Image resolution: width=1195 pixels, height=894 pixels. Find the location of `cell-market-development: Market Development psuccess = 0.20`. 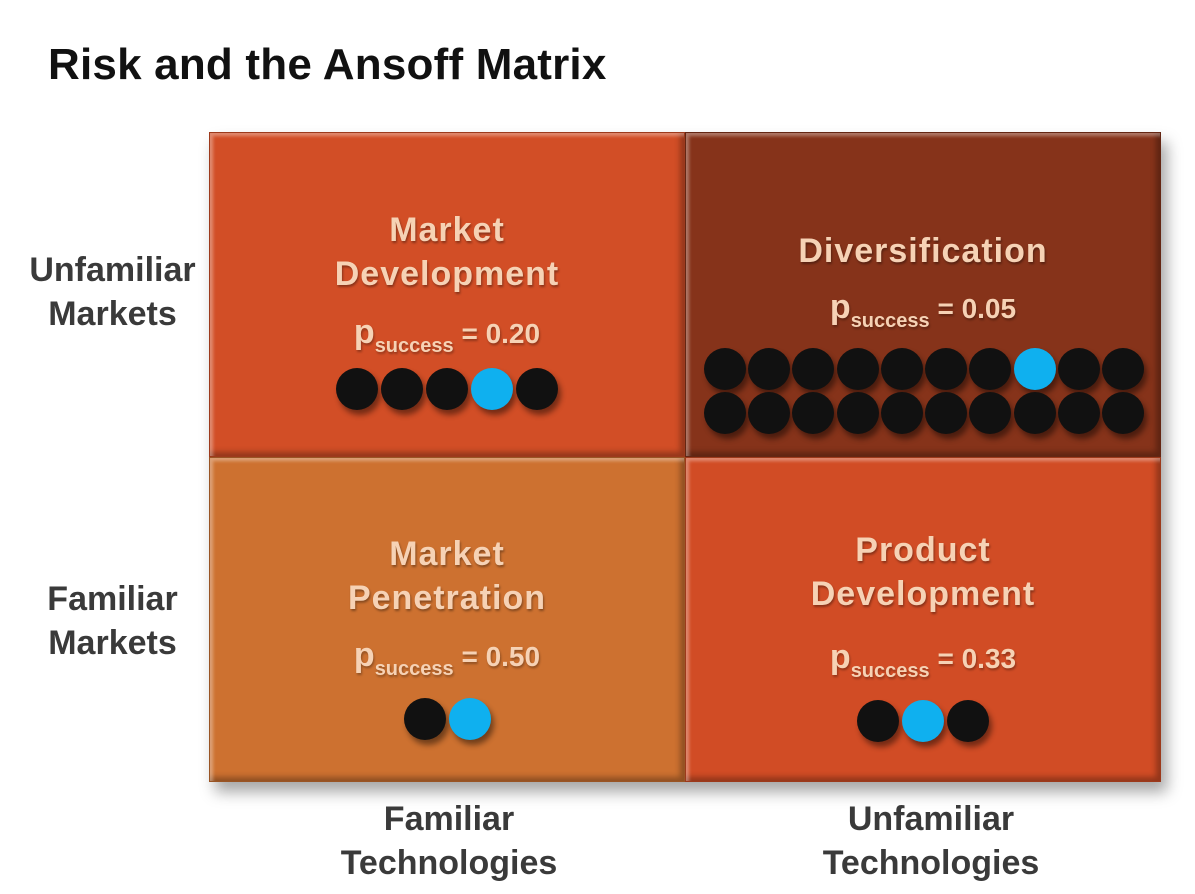

cell-market-development: Market Development psuccess = 0.20 is located at coordinates (447, 294).